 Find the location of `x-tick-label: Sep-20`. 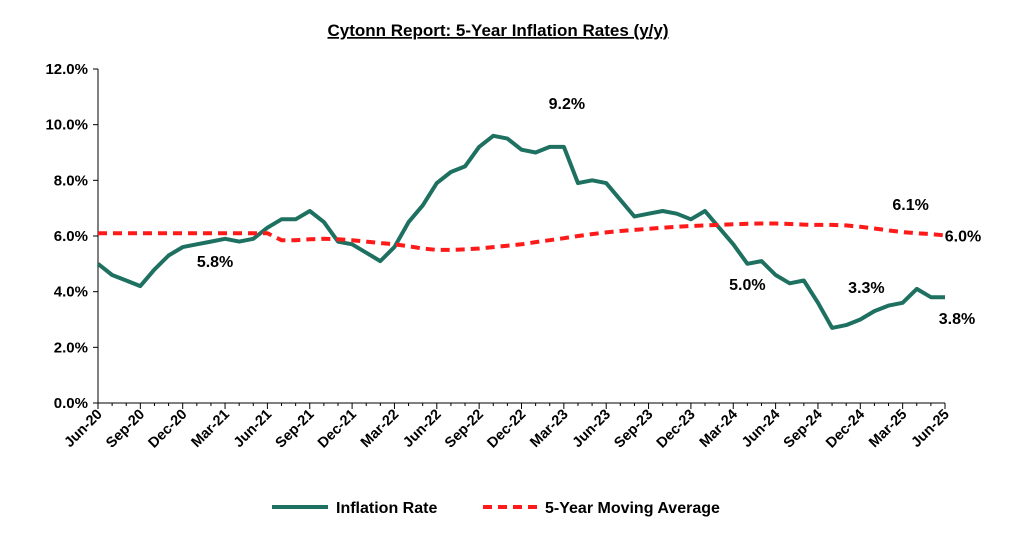

x-tick-label: Sep-20 is located at coordinates (125, 429).